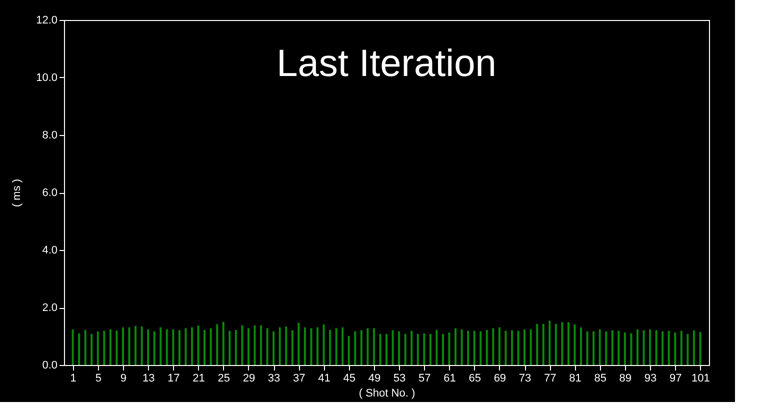  What do you see at coordinates (500, 378) in the screenshot?
I see `x-tick-label: 69` at bounding box center [500, 378].